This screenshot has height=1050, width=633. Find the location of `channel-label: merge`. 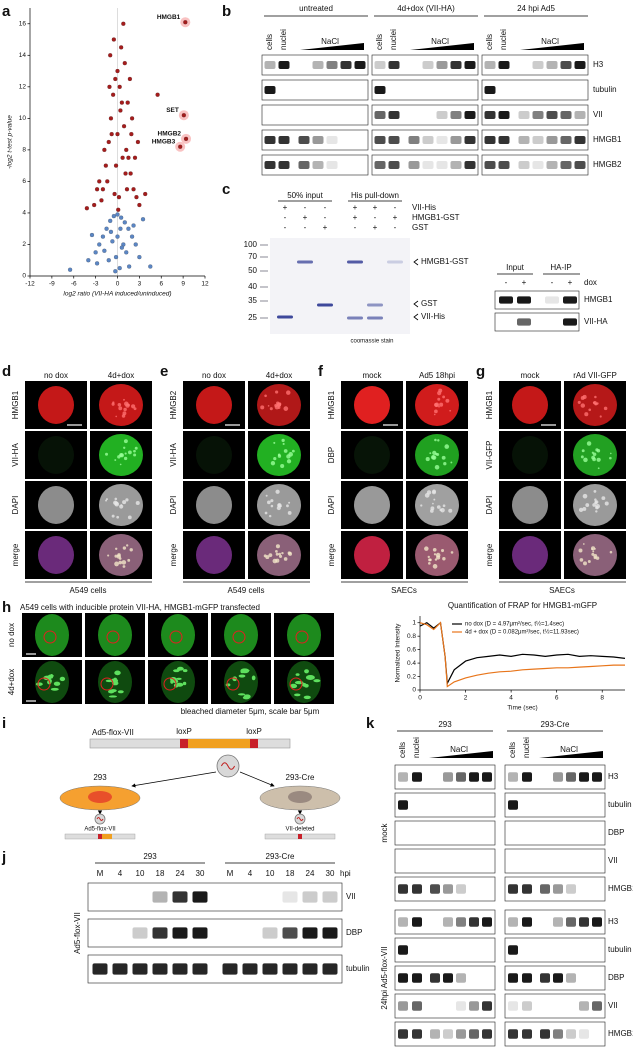

channel-label: merge is located at coordinates (331, 554).